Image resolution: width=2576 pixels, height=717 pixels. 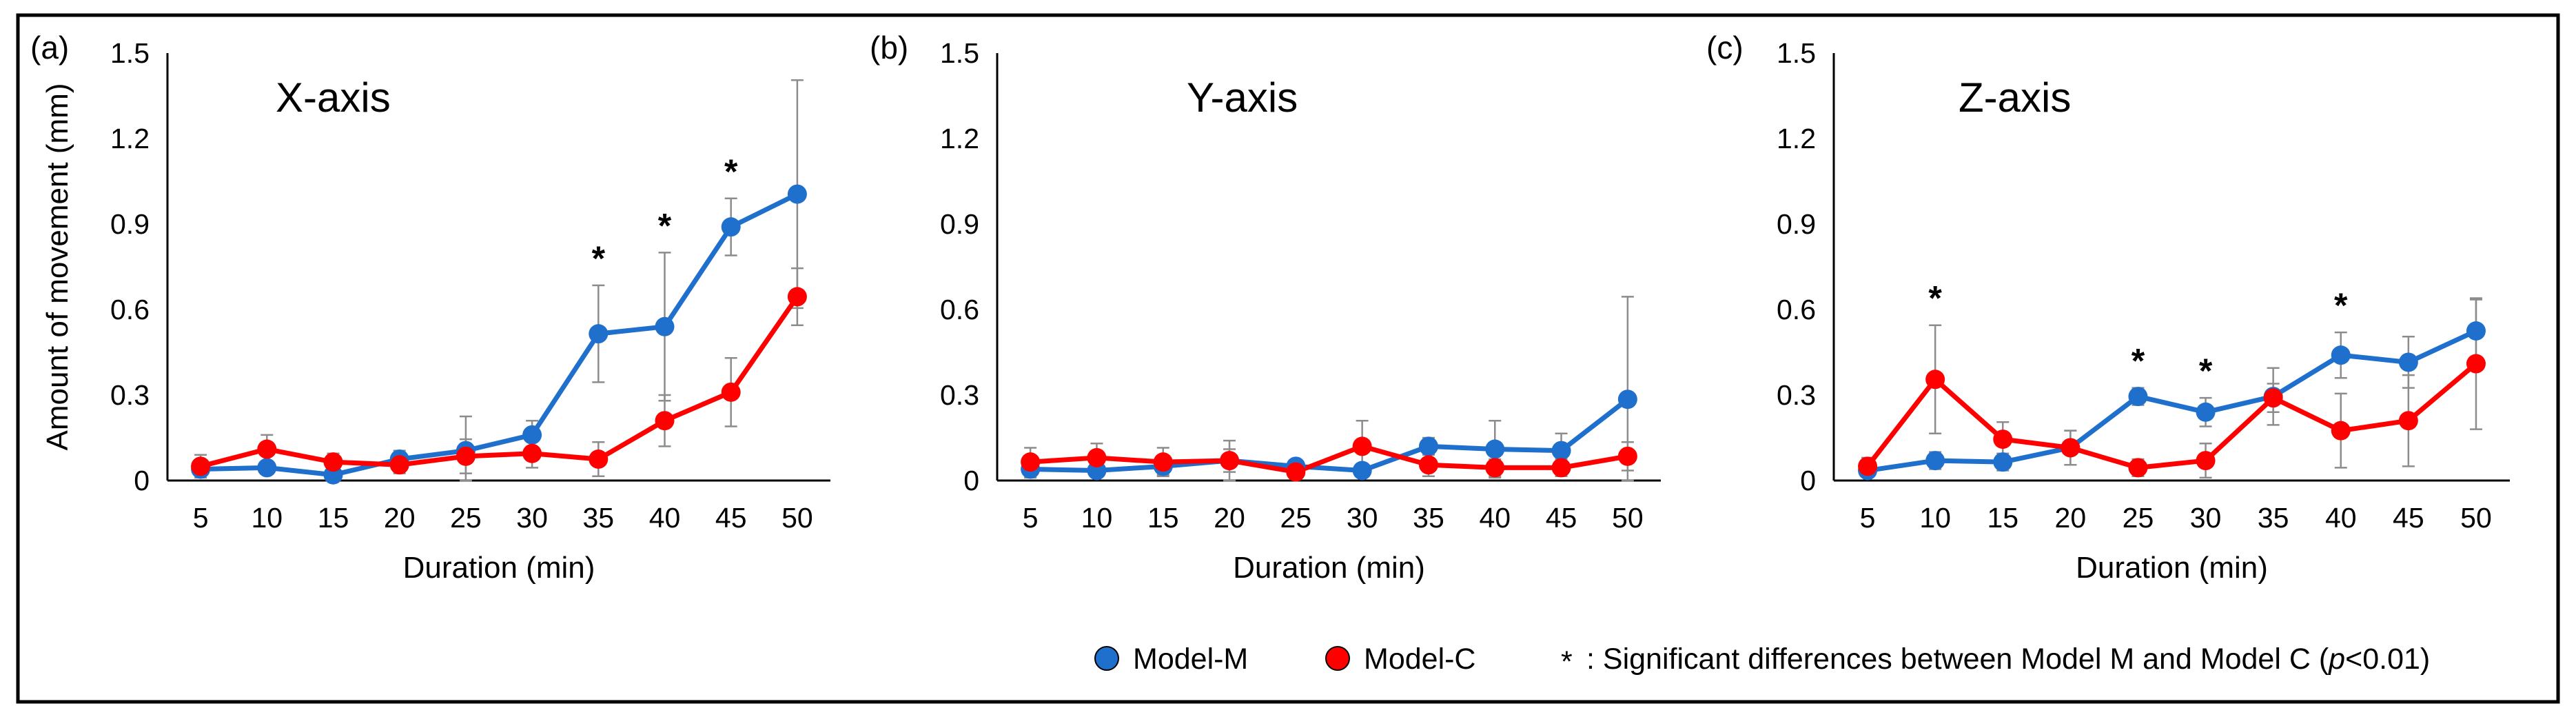 I want to click on panel-title: X-axis, so click(x=333, y=97).